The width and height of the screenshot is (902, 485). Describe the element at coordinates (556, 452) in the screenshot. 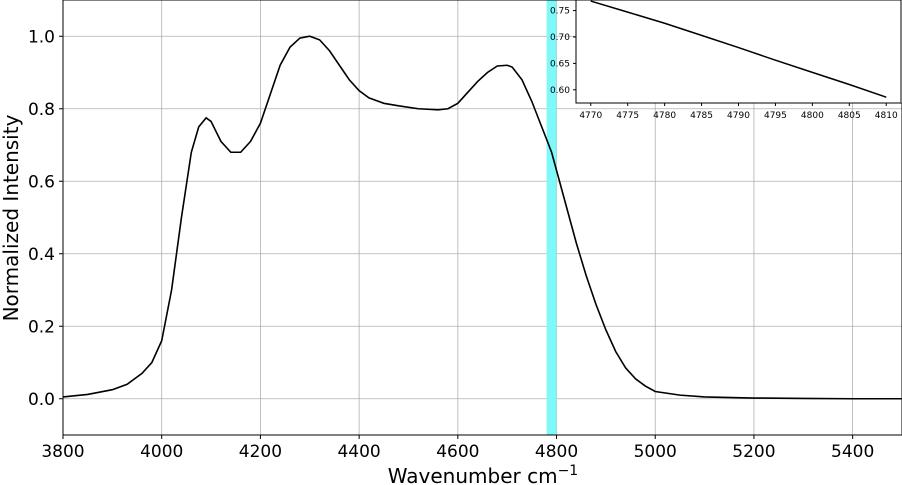

I see `main-x-tick-label: 4800` at that location.